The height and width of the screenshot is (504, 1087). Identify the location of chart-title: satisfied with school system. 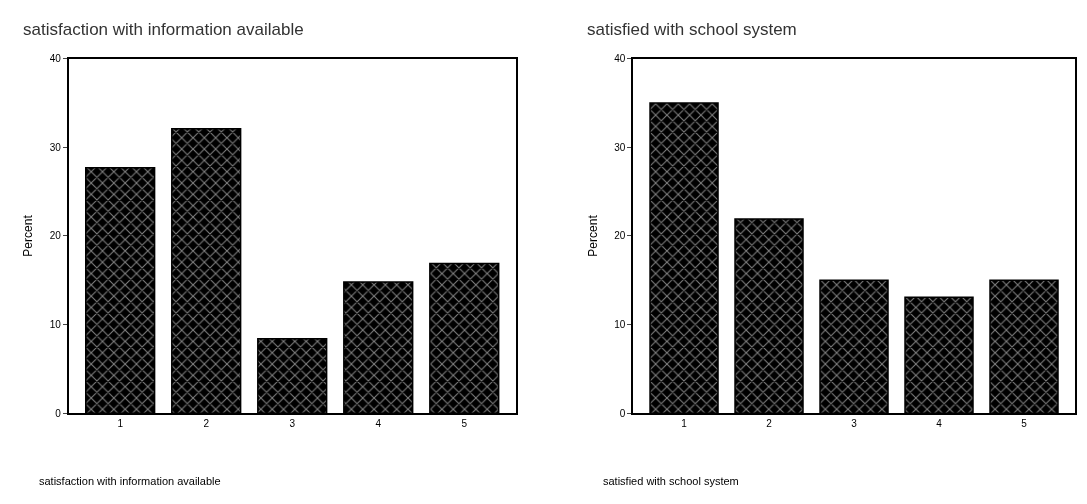
(692, 29).